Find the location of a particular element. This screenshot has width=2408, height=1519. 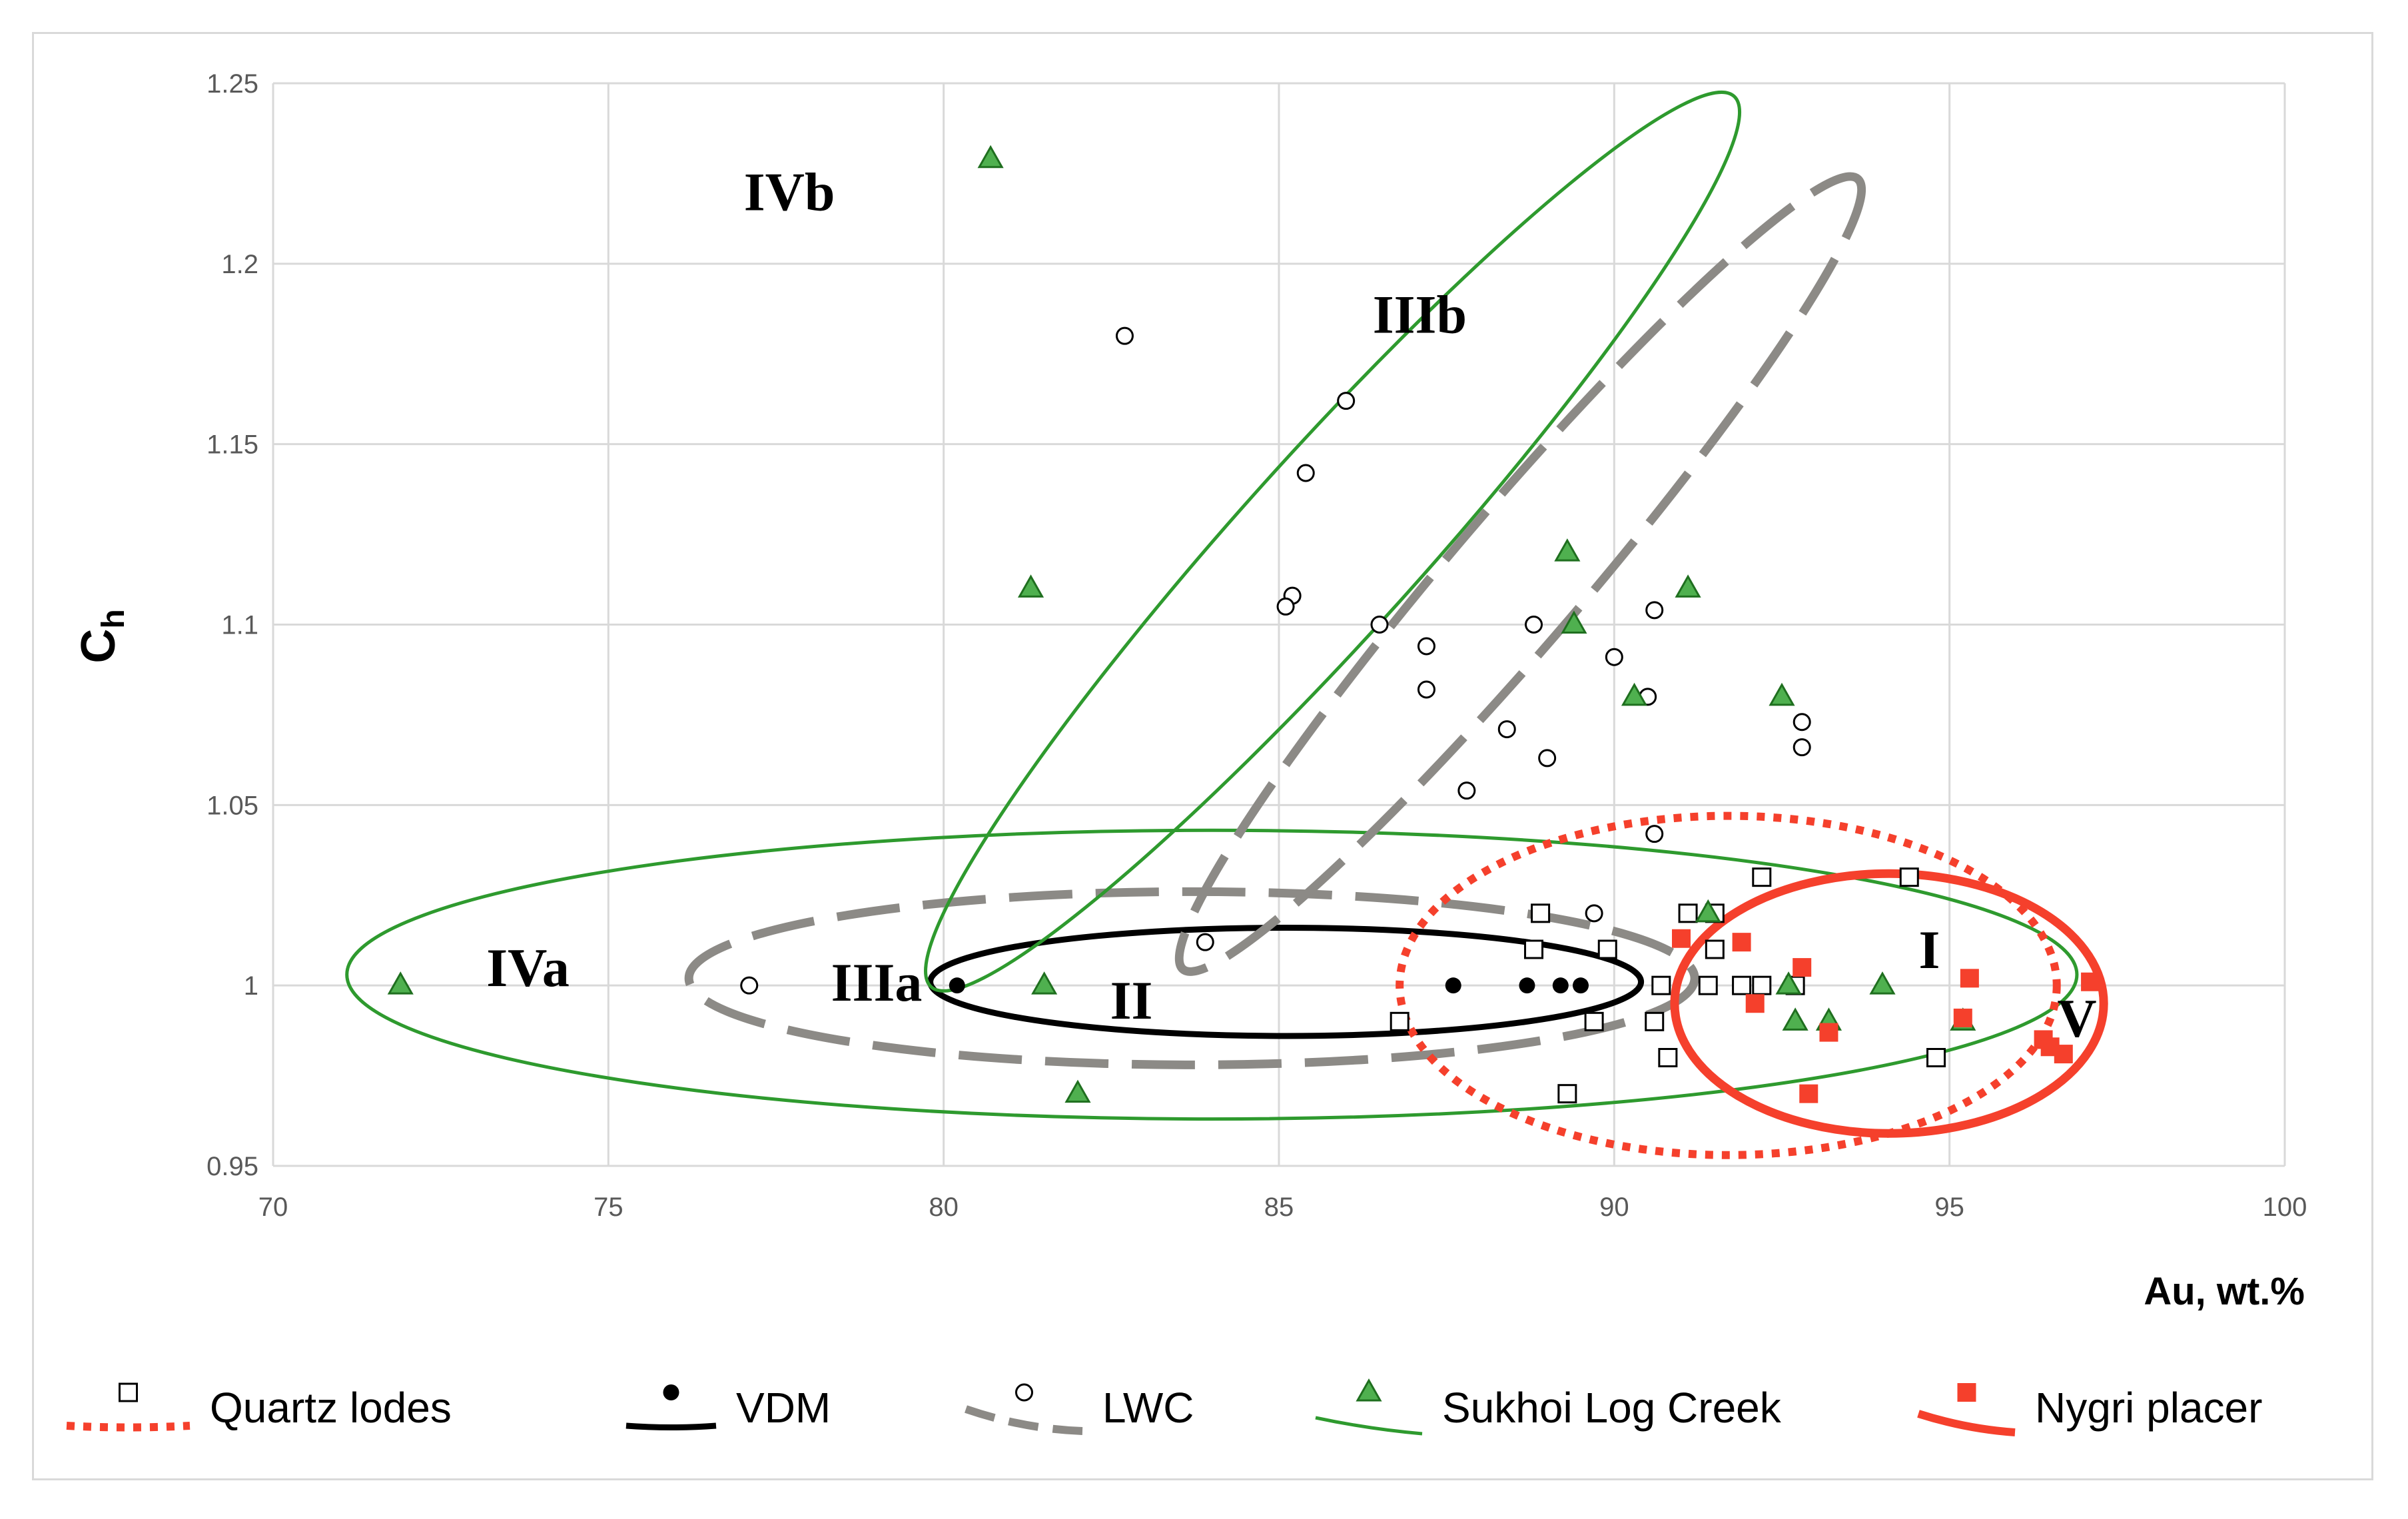

y-tick-label: 1.05 is located at coordinates (232, 805).